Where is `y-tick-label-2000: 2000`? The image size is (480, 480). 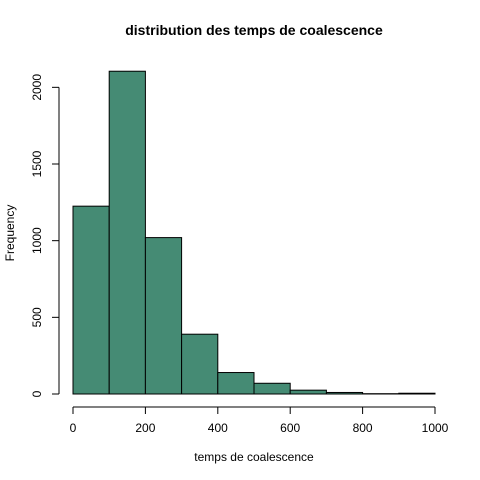 y-tick-label-2000: 2000 is located at coordinates (37, 87).